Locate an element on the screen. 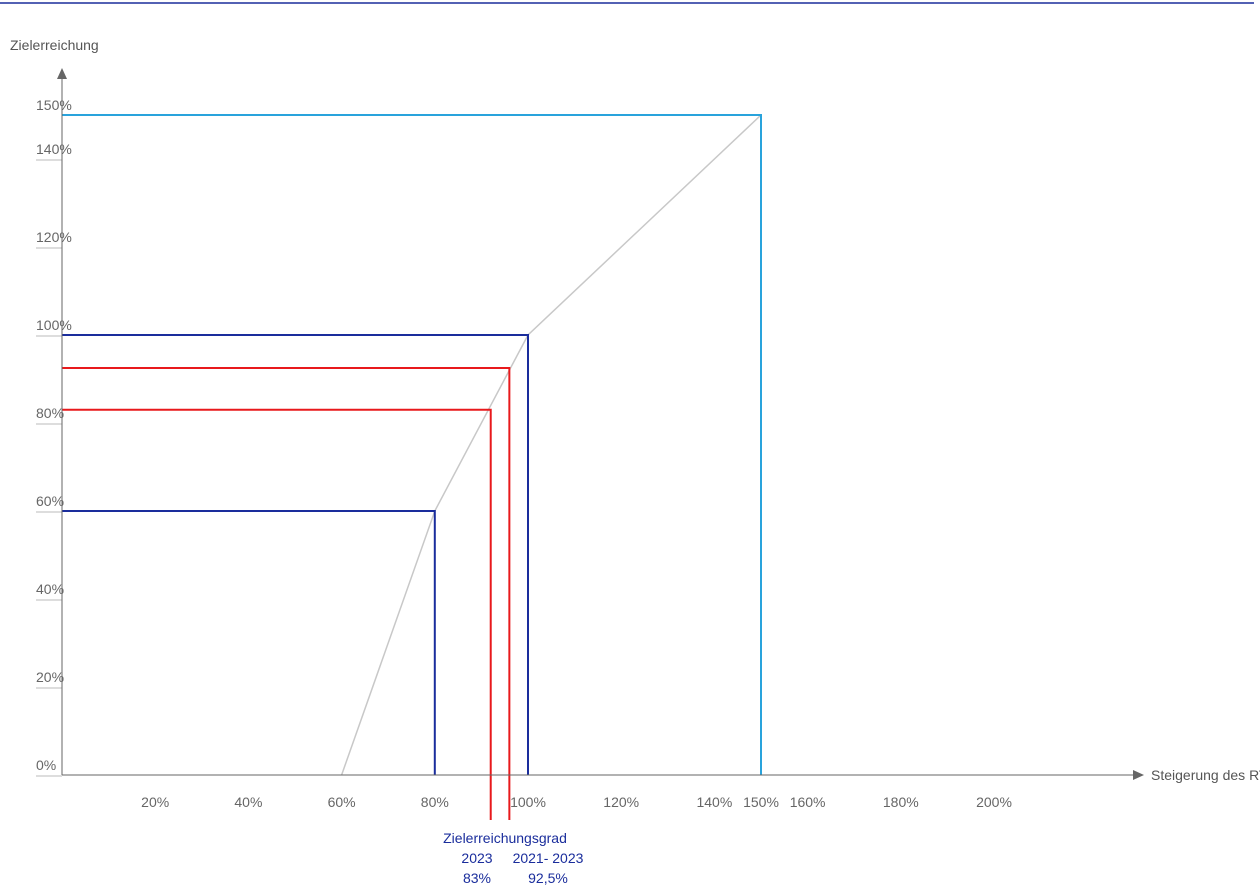 This screenshot has width=1260, height=891. x-tick-label: 100% is located at coordinates (528, 802).